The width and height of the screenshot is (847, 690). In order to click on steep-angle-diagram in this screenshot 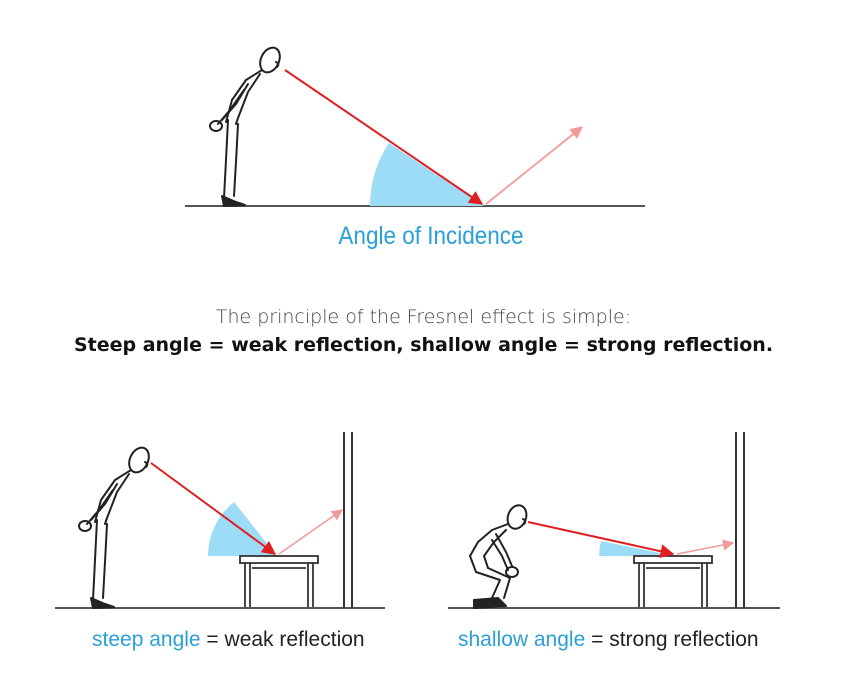, I will do `click(220, 520)`.